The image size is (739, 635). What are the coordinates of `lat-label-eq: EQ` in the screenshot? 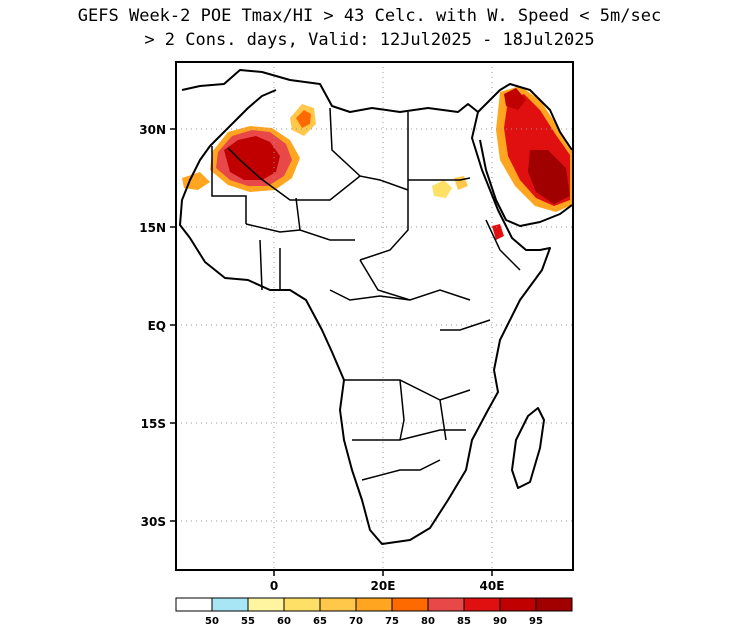 It's located at (157, 326).